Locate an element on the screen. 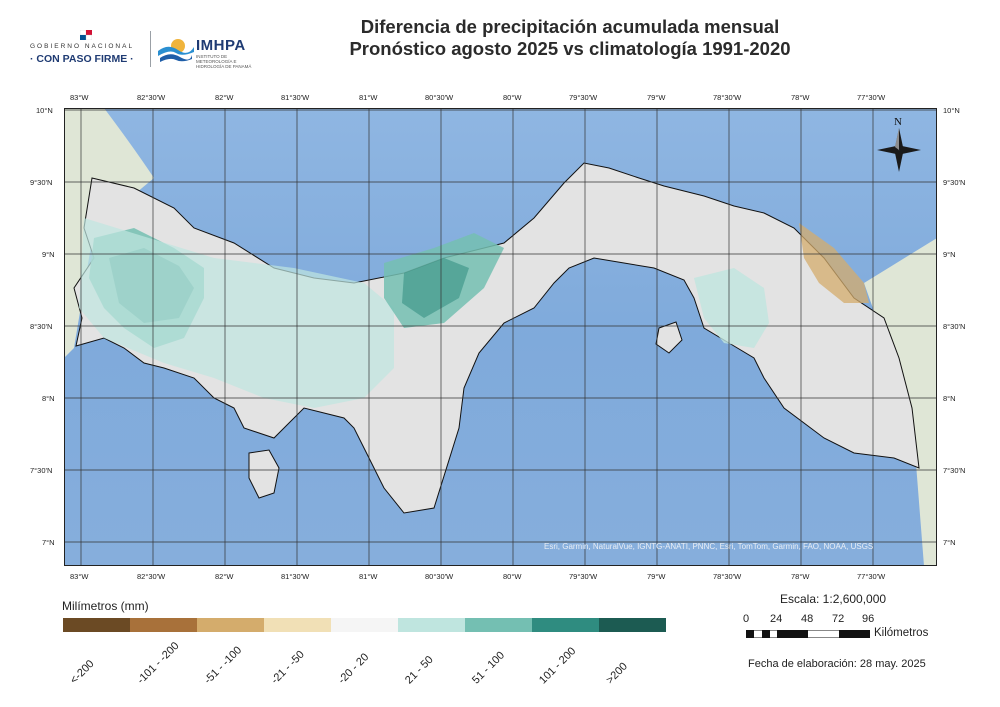  north-arrow-icon is located at coordinates (899, 150).